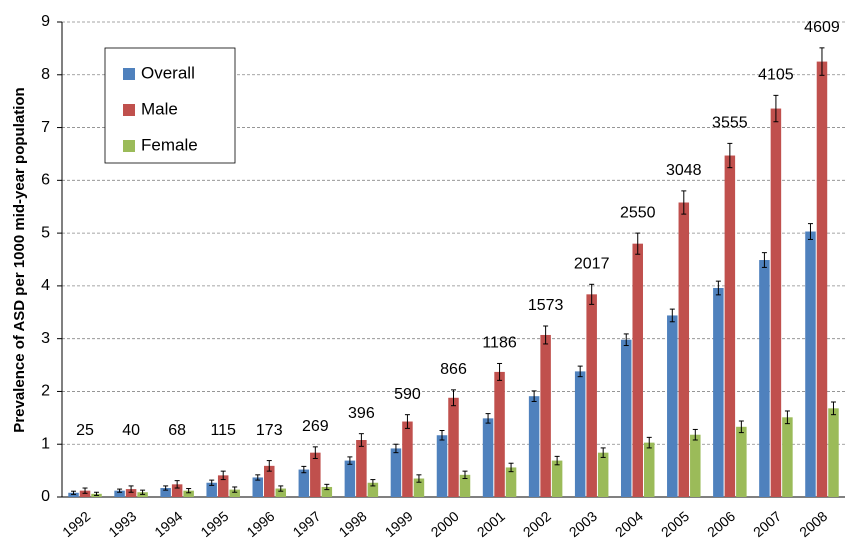 The width and height of the screenshot is (853, 542). Describe the element at coordinates (445, 524) in the screenshot. I see `x-tick-label: 2000` at that location.